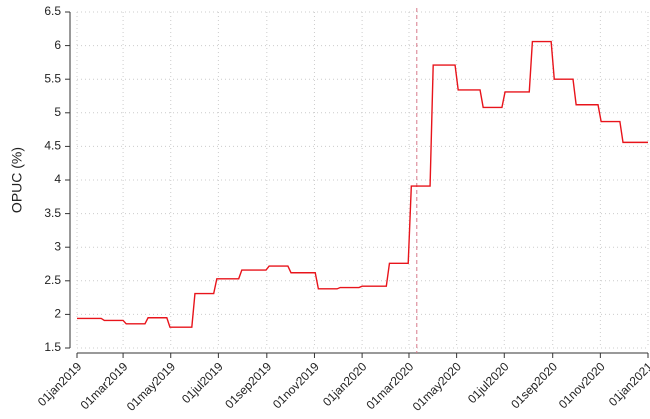  Describe the element at coordinates (52, 280) in the screenshot. I see `y-tick-label: 2.5` at that location.